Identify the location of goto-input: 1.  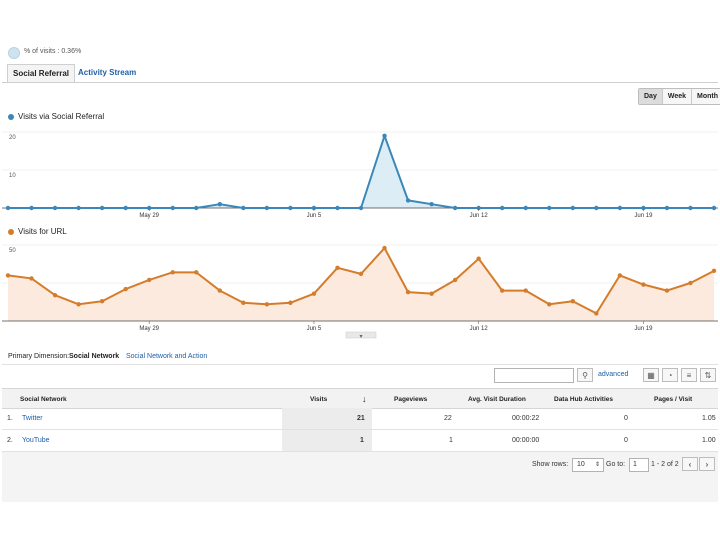
(639, 465).